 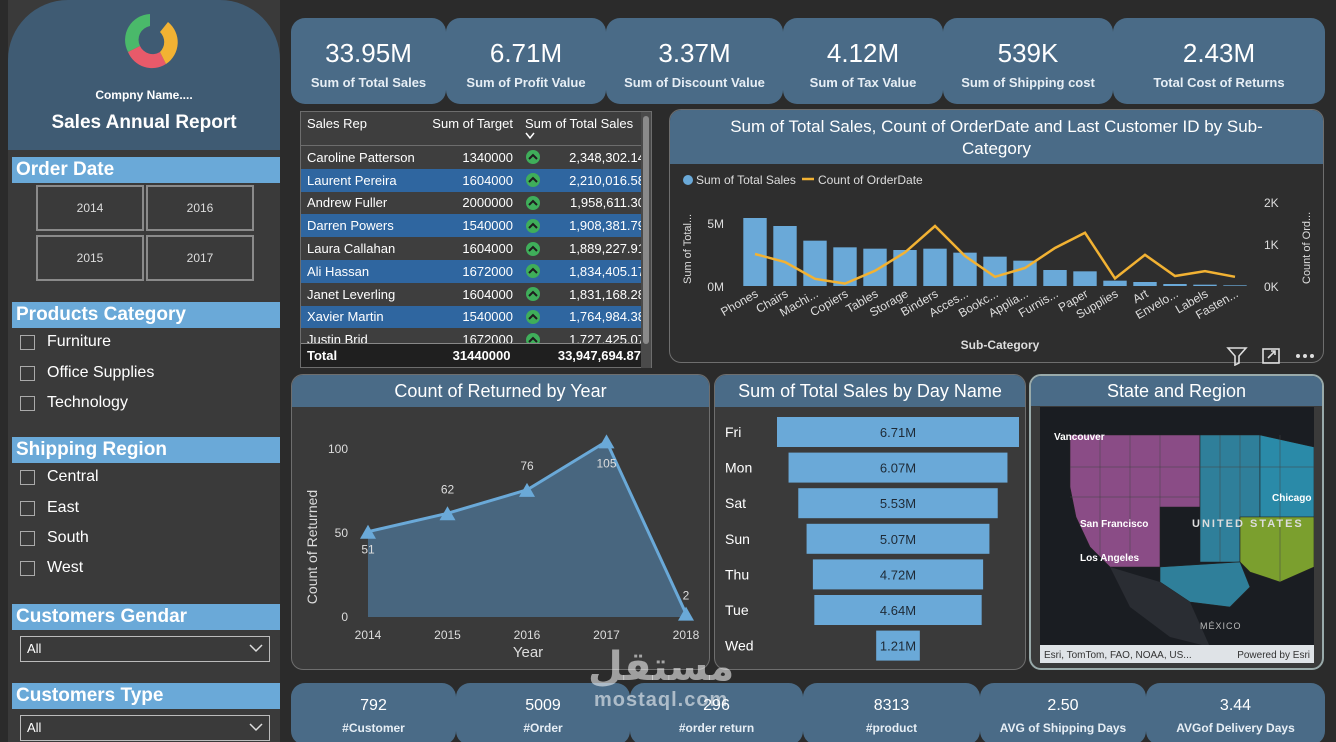 I want to click on gender-dropdown: All, so click(x=145, y=649).